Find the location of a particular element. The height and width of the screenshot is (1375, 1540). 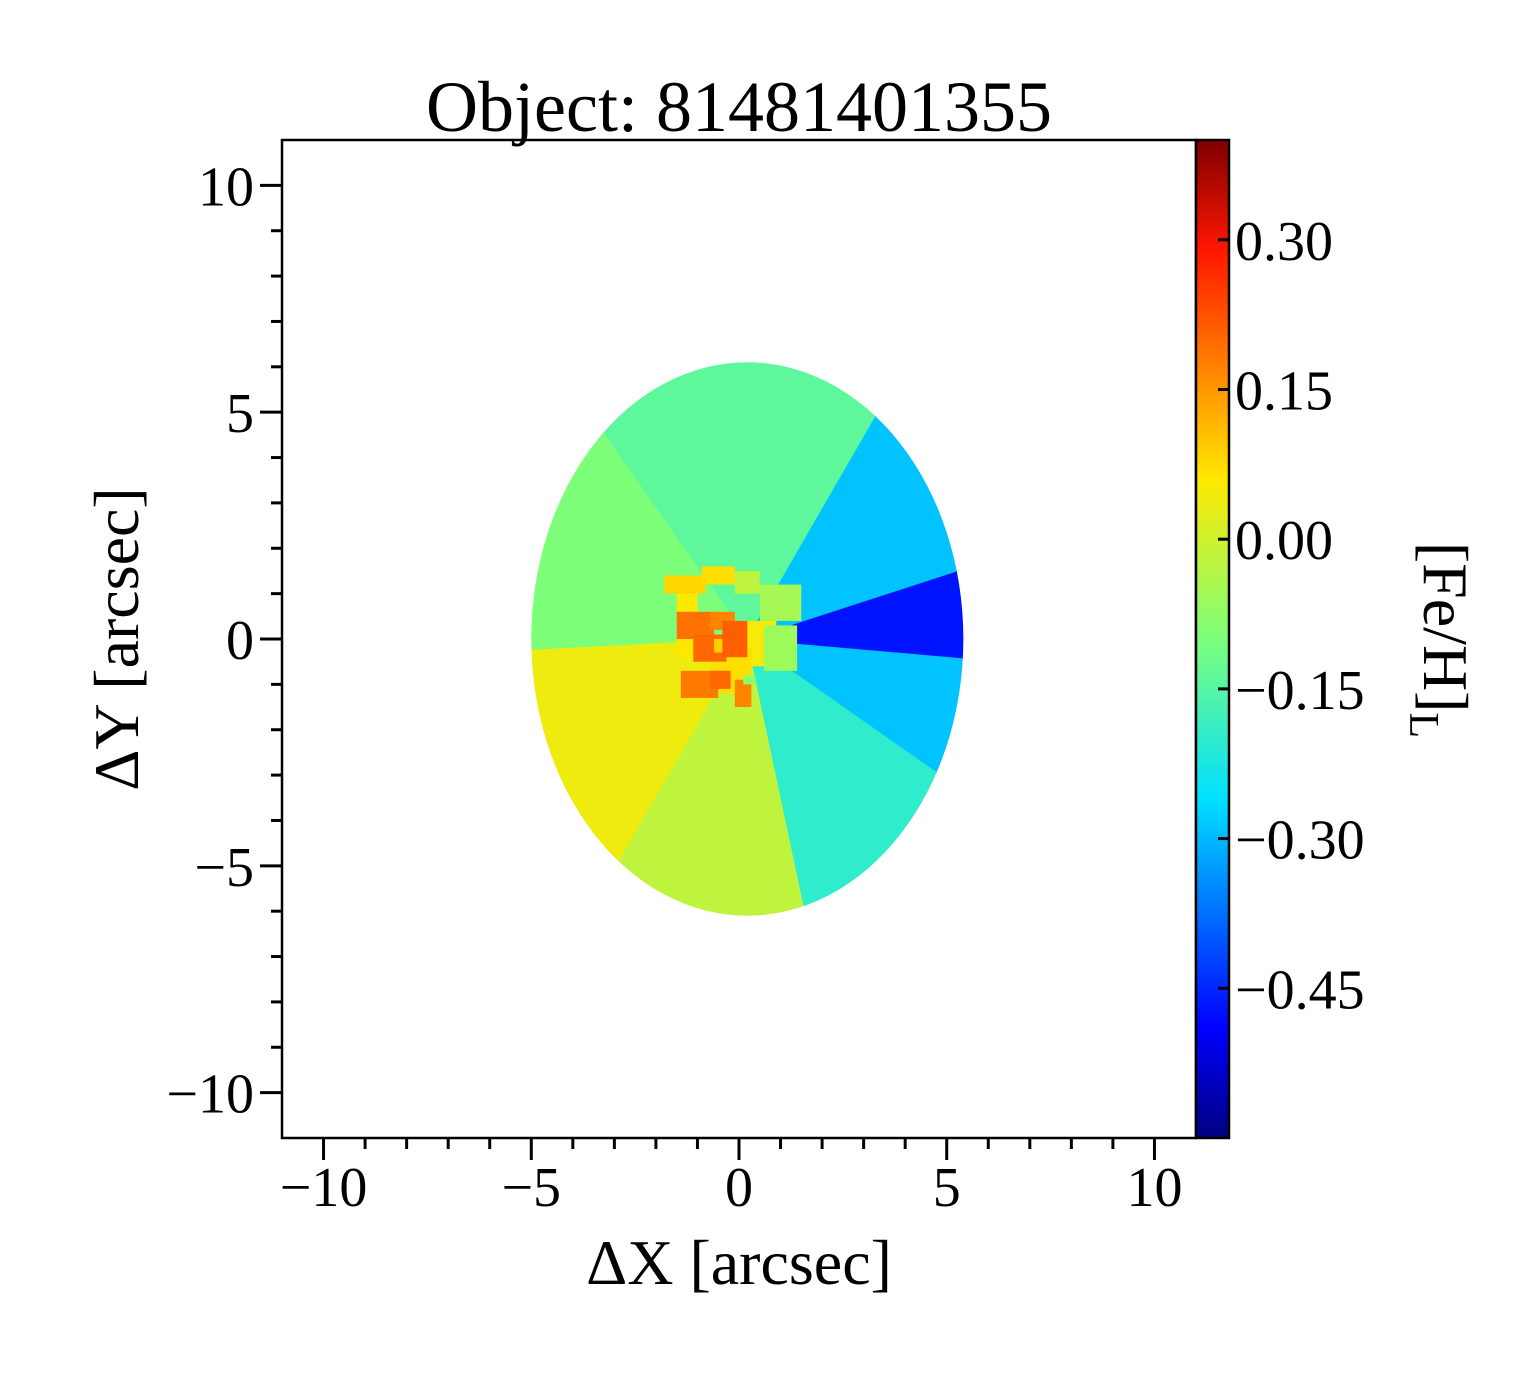

colorbar-tick-label: −0.15 is located at coordinates (1300, 691).